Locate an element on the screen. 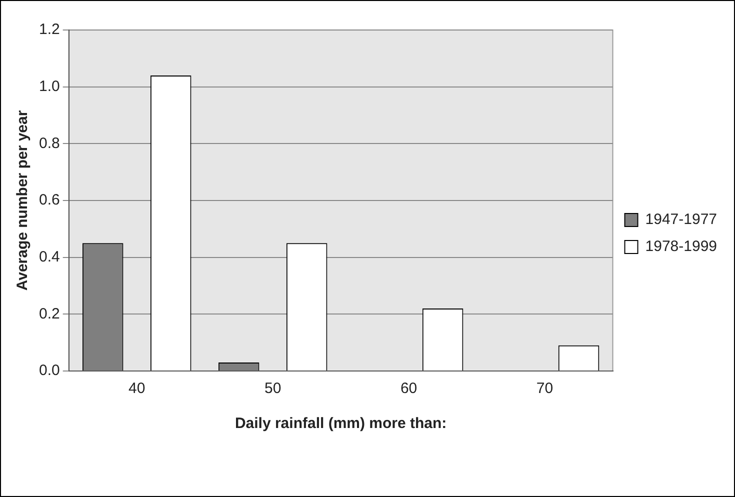 Image resolution: width=735 pixels, height=497 pixels. y-tick-label: 1.2 is located at coordinates (49, 29).